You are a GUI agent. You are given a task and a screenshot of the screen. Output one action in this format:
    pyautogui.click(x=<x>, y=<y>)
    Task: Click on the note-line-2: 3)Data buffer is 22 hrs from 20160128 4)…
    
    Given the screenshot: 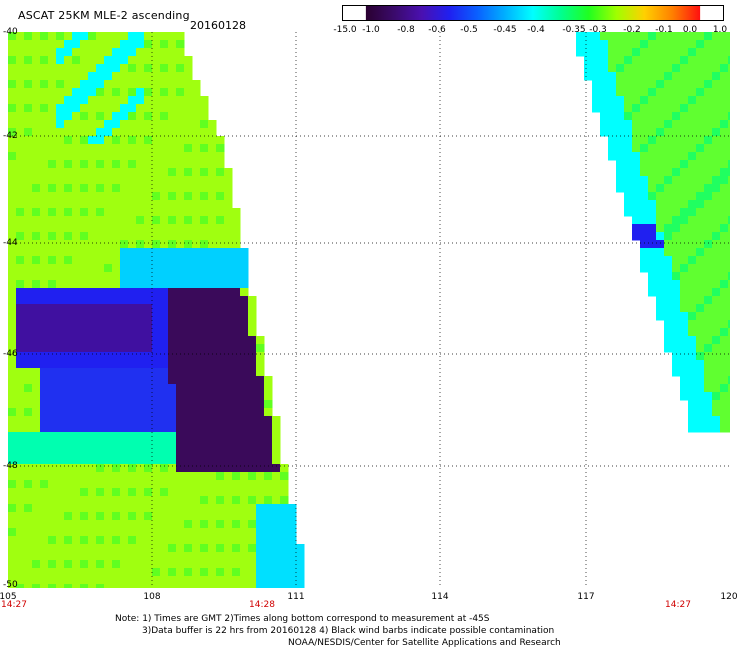 What is the action you would take?
    pyautogui.click(x=348, y=631)
    